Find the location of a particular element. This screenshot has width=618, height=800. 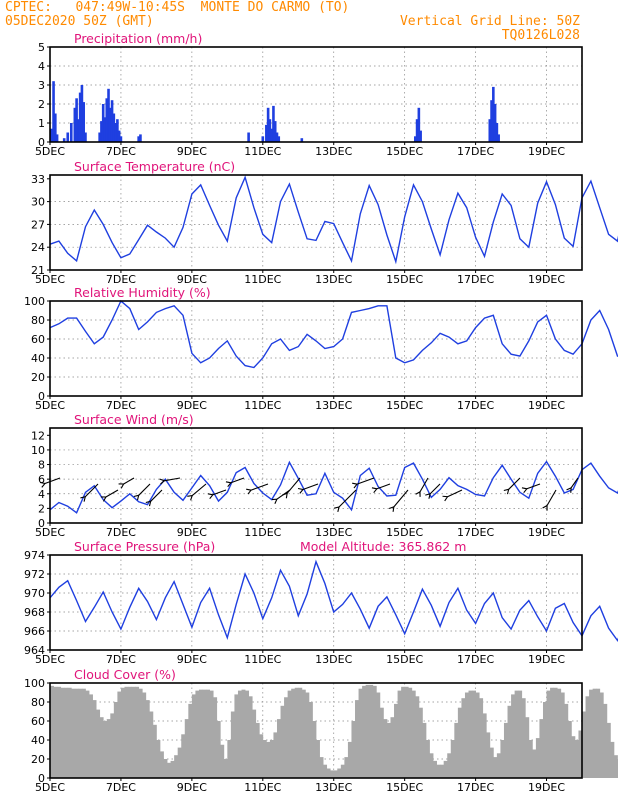

y-tick-label: 0 is located at coordinates (41, 396).